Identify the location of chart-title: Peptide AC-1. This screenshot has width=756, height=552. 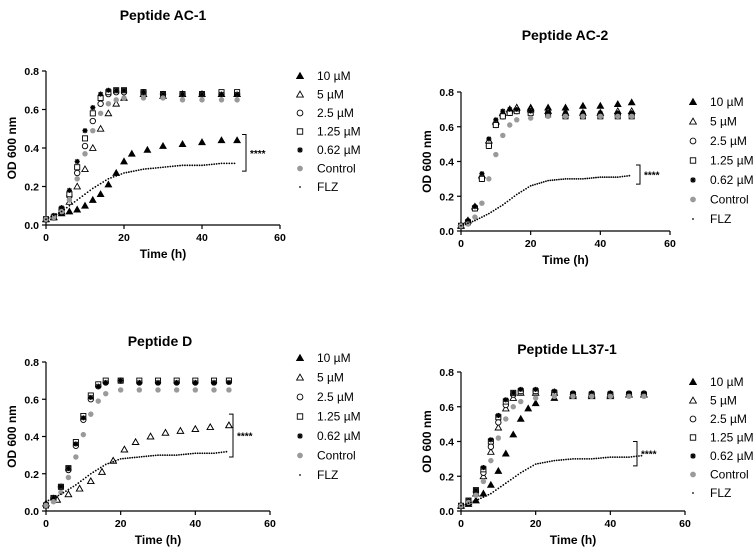
(163, 15).